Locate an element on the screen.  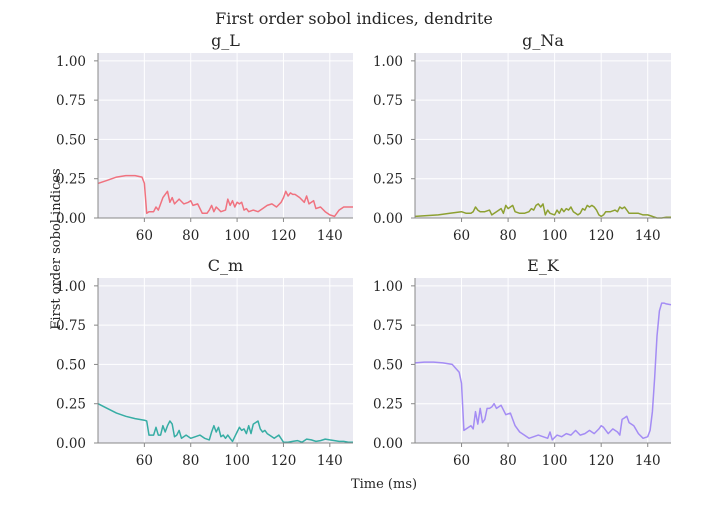
panel-title: g_L is located at coordinates (225, 40).